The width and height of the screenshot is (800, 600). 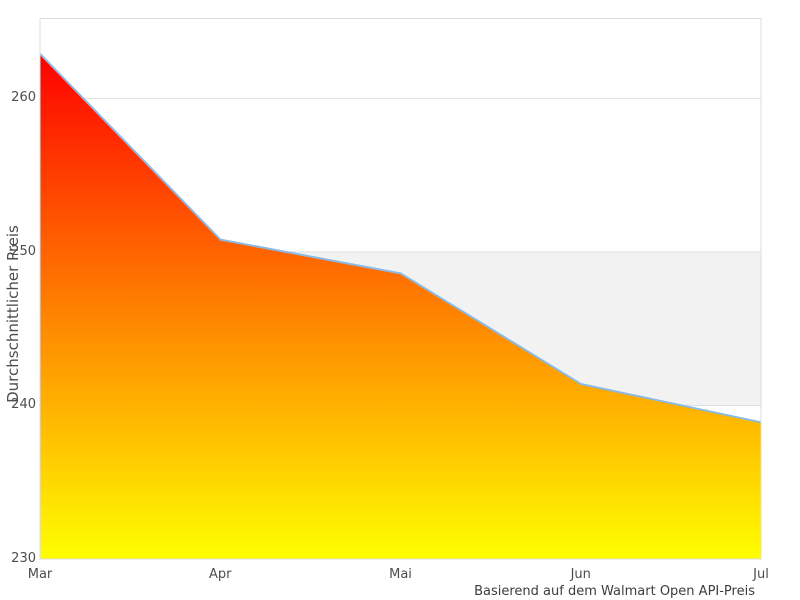 I want to click on x-tick-label: Mar, so click(x=40, y=574).